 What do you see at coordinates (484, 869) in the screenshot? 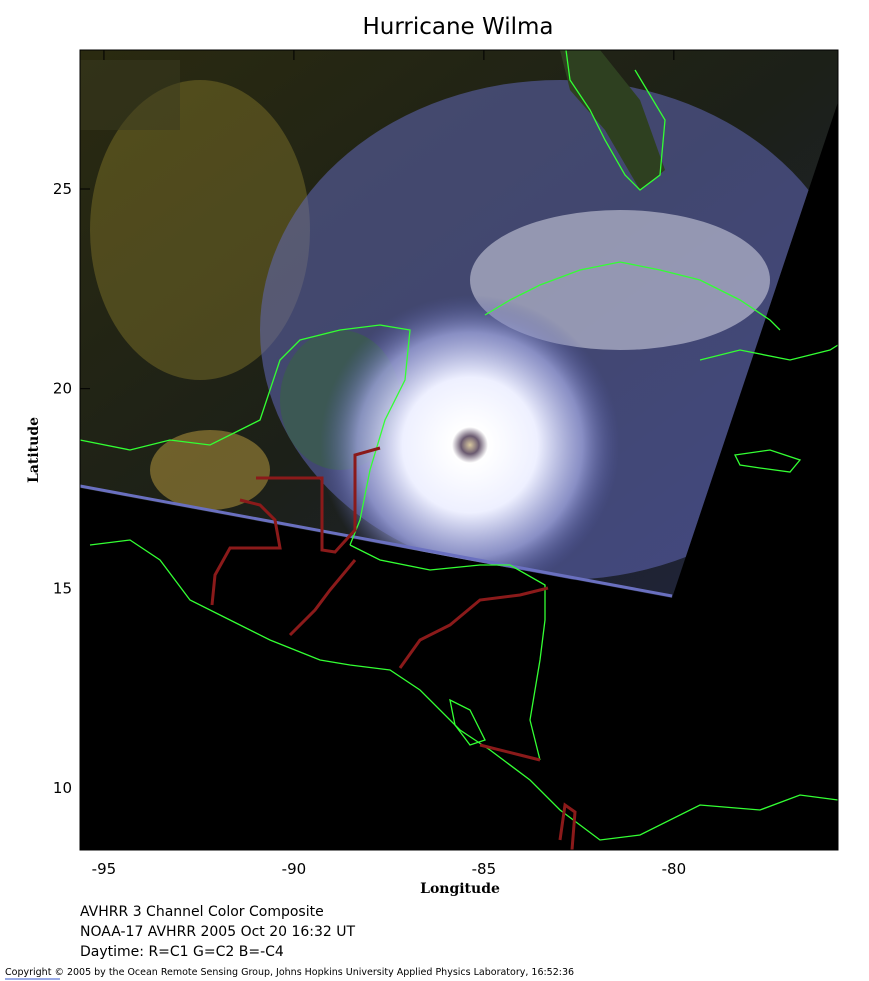
I see `x-tick-label: -85` at bounding box center [484, 869].